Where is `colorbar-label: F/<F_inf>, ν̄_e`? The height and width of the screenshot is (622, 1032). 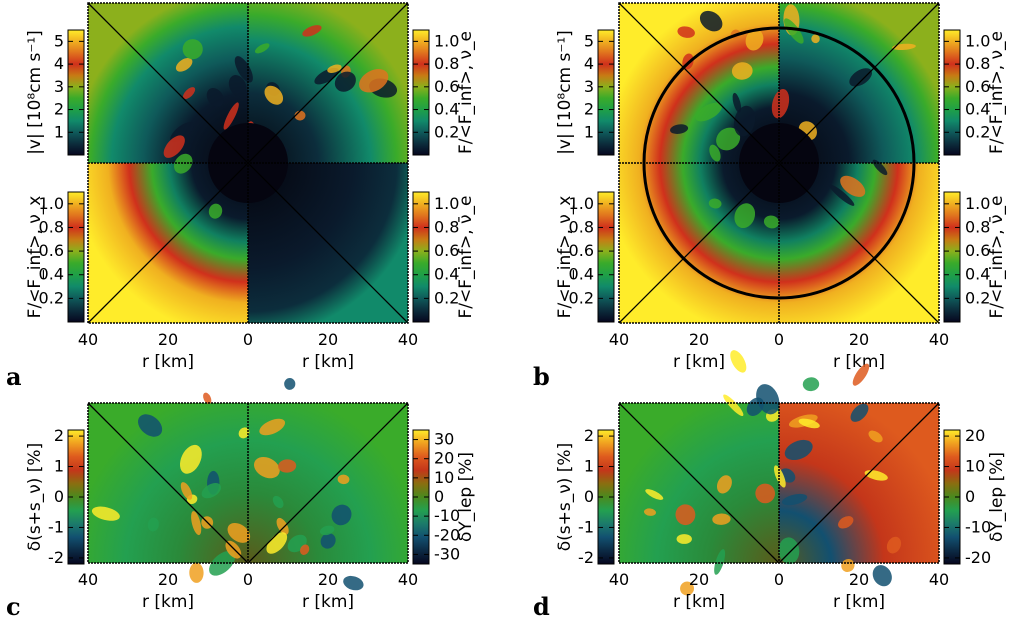
colorbar-label: F/<F_inf>, ν̄_e is located at coordinates (466, 256).